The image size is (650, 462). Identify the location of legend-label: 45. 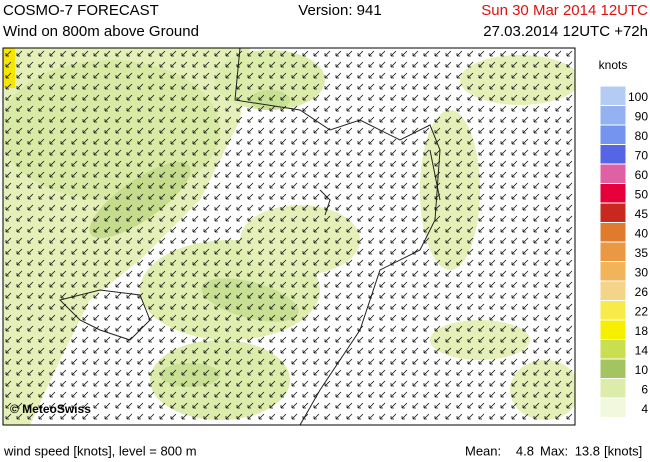
(642, 214).